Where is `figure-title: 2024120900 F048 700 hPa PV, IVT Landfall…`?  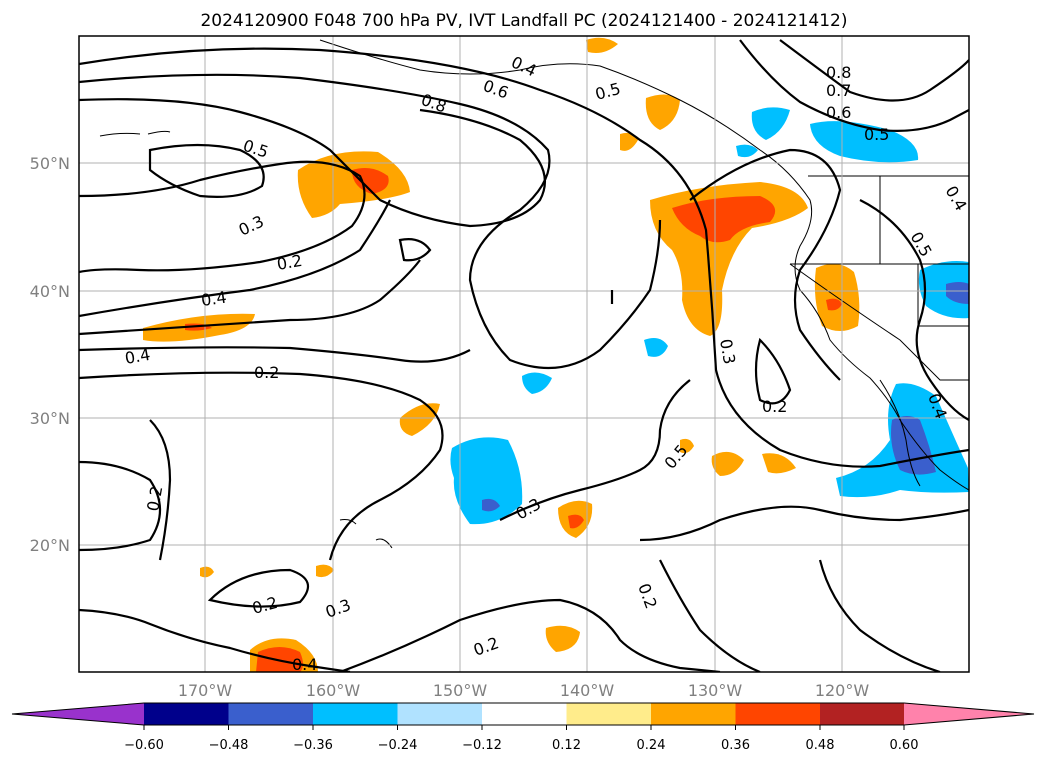
figure-title: 2024120900 F048 700 hPa PV, IVT Landfall… is located at coordinates (523, 21).